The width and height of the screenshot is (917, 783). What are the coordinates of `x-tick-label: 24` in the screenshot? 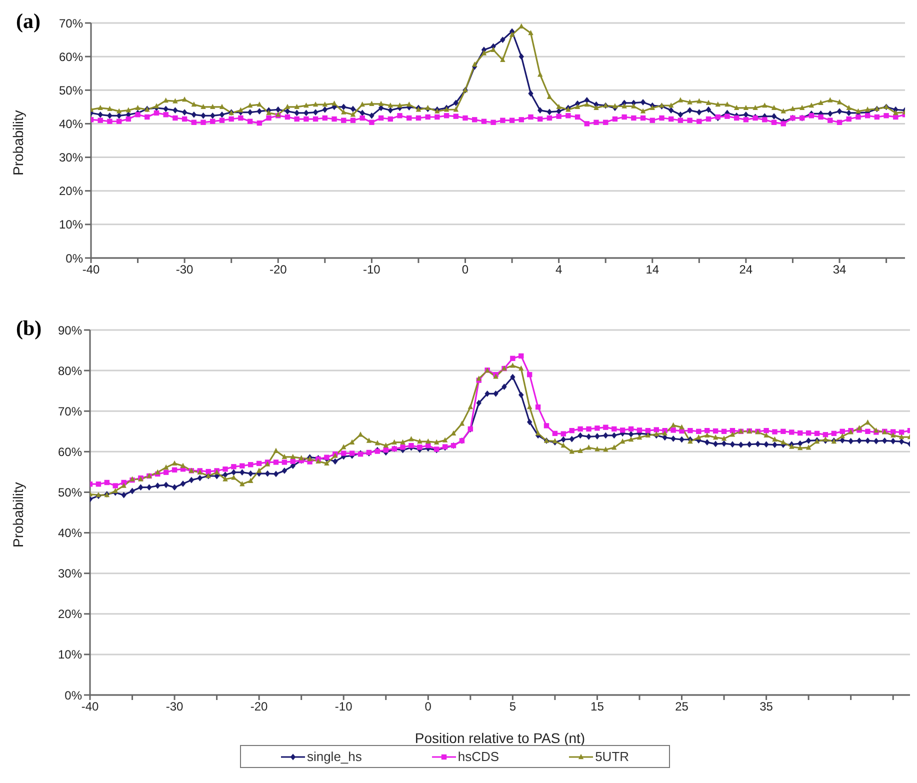 It's located at (746, 269).